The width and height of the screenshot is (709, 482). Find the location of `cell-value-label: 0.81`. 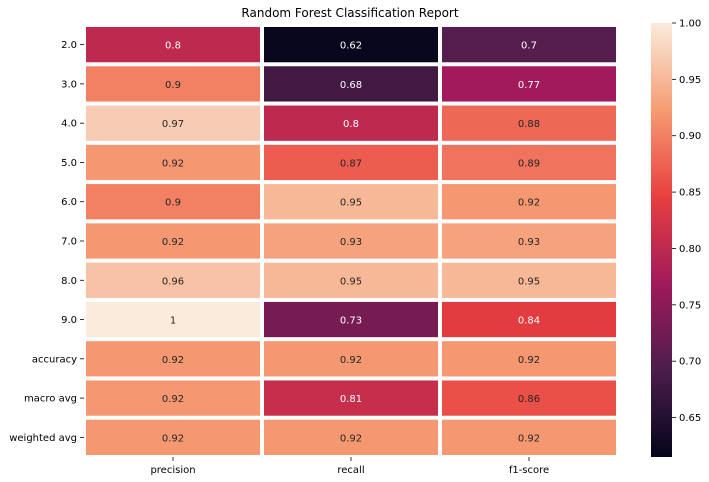

cell-value-label: 0.81 is located at coordinates (351, 399).